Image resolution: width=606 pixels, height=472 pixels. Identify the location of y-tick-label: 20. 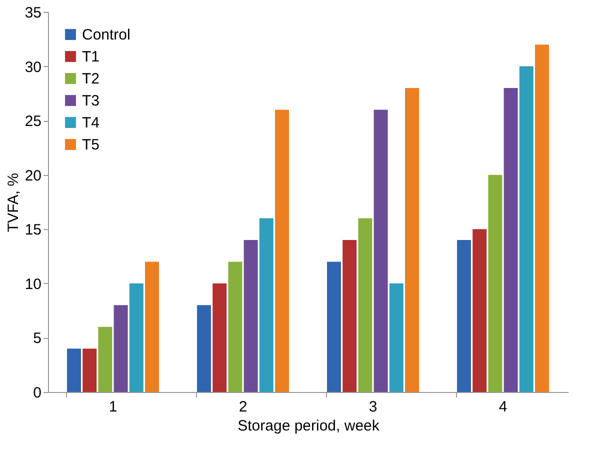
(33, 175).